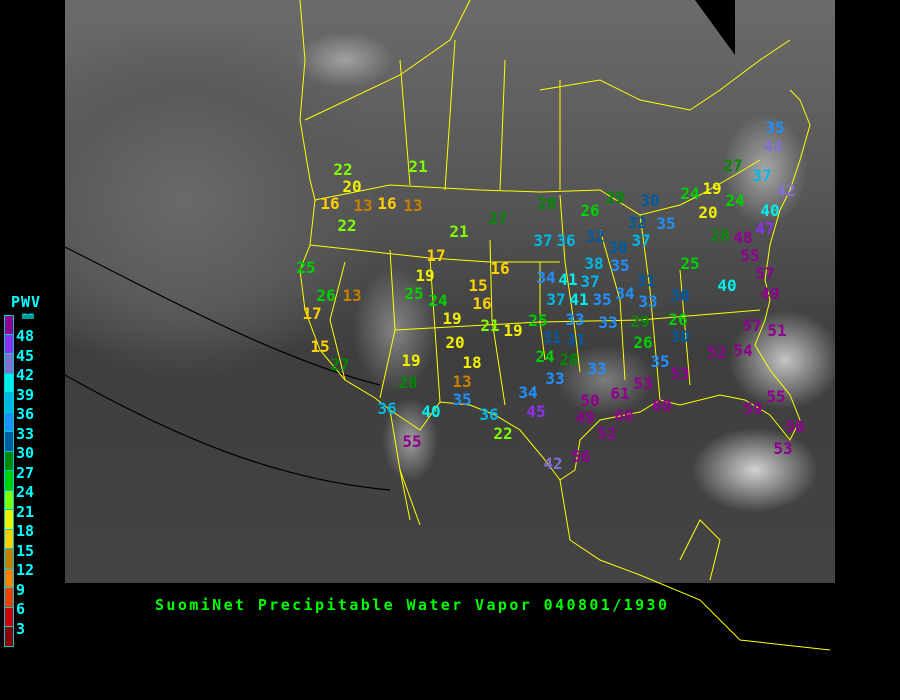 The width and height of the screenshot is (900, 700). Describe the element at coordinates (25, 511) in the screenshot. I see `legend-label: 21` at that location.